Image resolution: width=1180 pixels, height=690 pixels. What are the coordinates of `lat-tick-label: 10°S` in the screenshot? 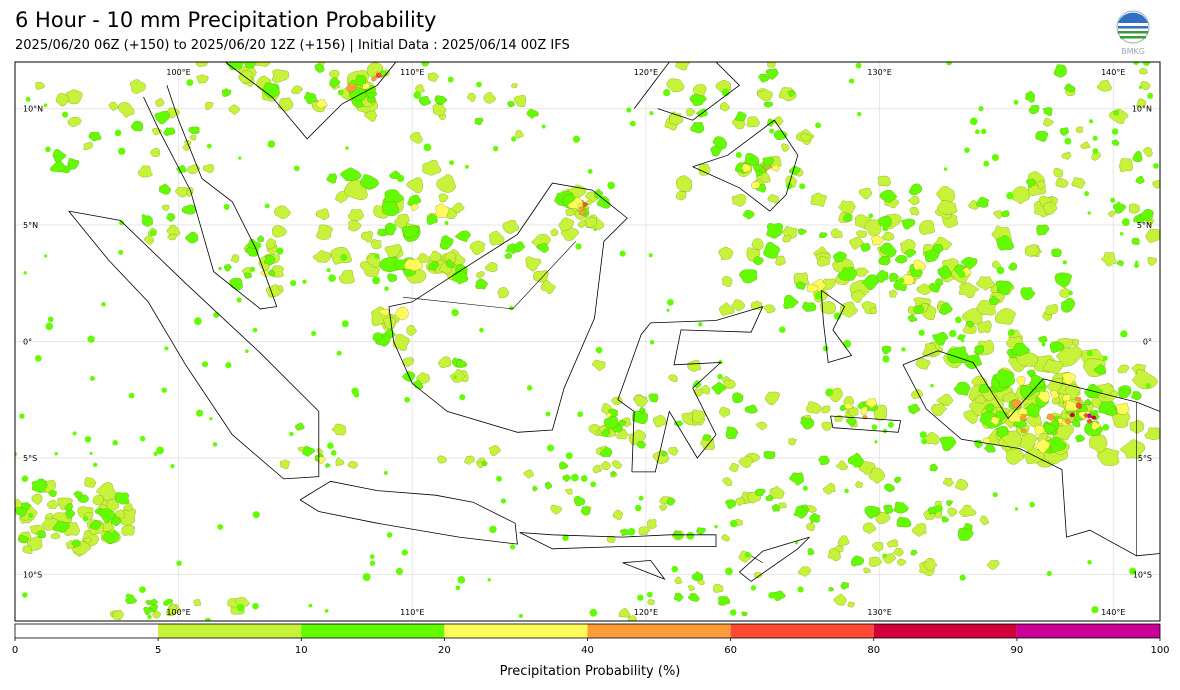 It's located at (32, 574).